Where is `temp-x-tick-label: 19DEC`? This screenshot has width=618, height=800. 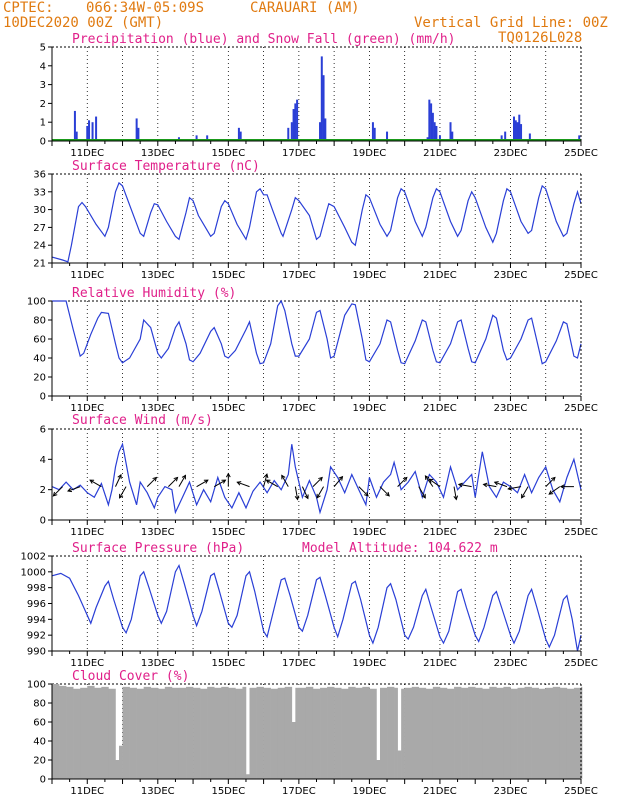 temp-x-tick-label: 19DEC is located at coordinates (370, 275).